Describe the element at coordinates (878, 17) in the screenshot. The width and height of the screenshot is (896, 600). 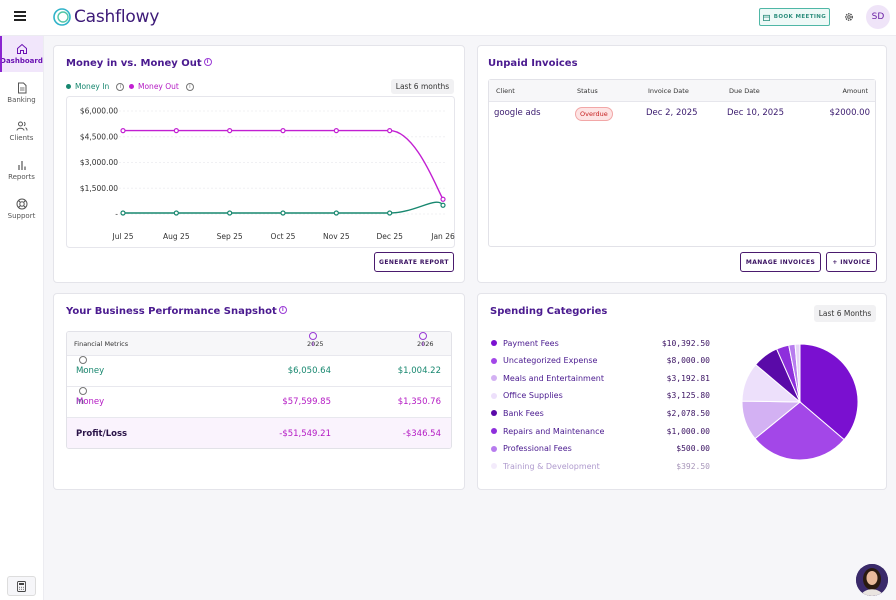
I see `user-avatar: SD` at that location.